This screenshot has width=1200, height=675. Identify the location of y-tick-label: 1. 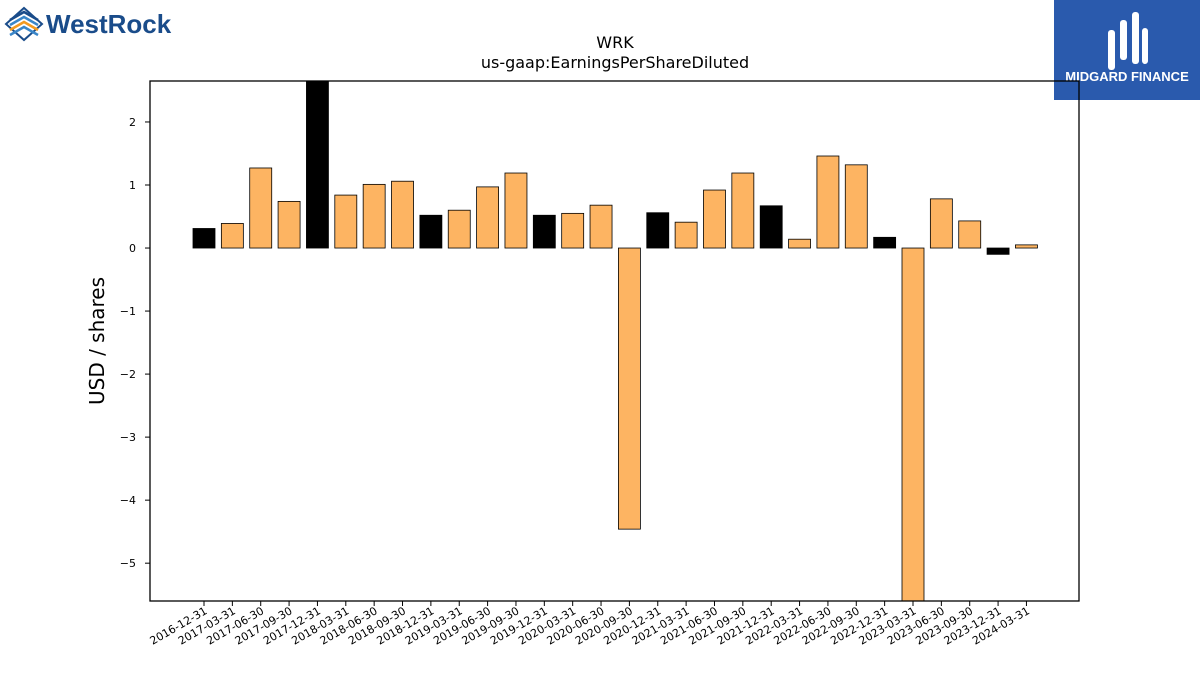
(132, 185).